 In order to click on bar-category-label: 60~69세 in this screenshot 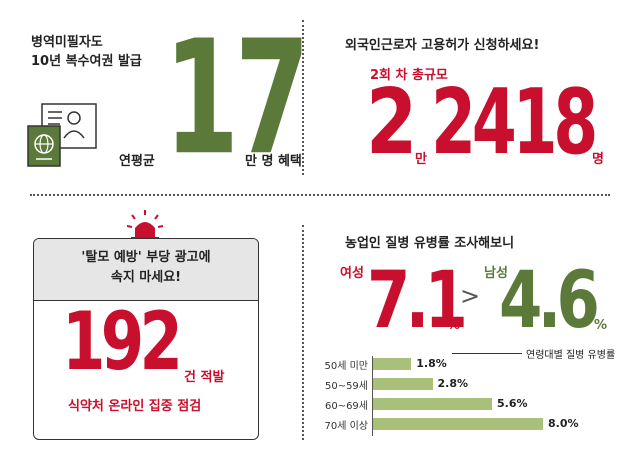, I will do `click(346, 406)`.